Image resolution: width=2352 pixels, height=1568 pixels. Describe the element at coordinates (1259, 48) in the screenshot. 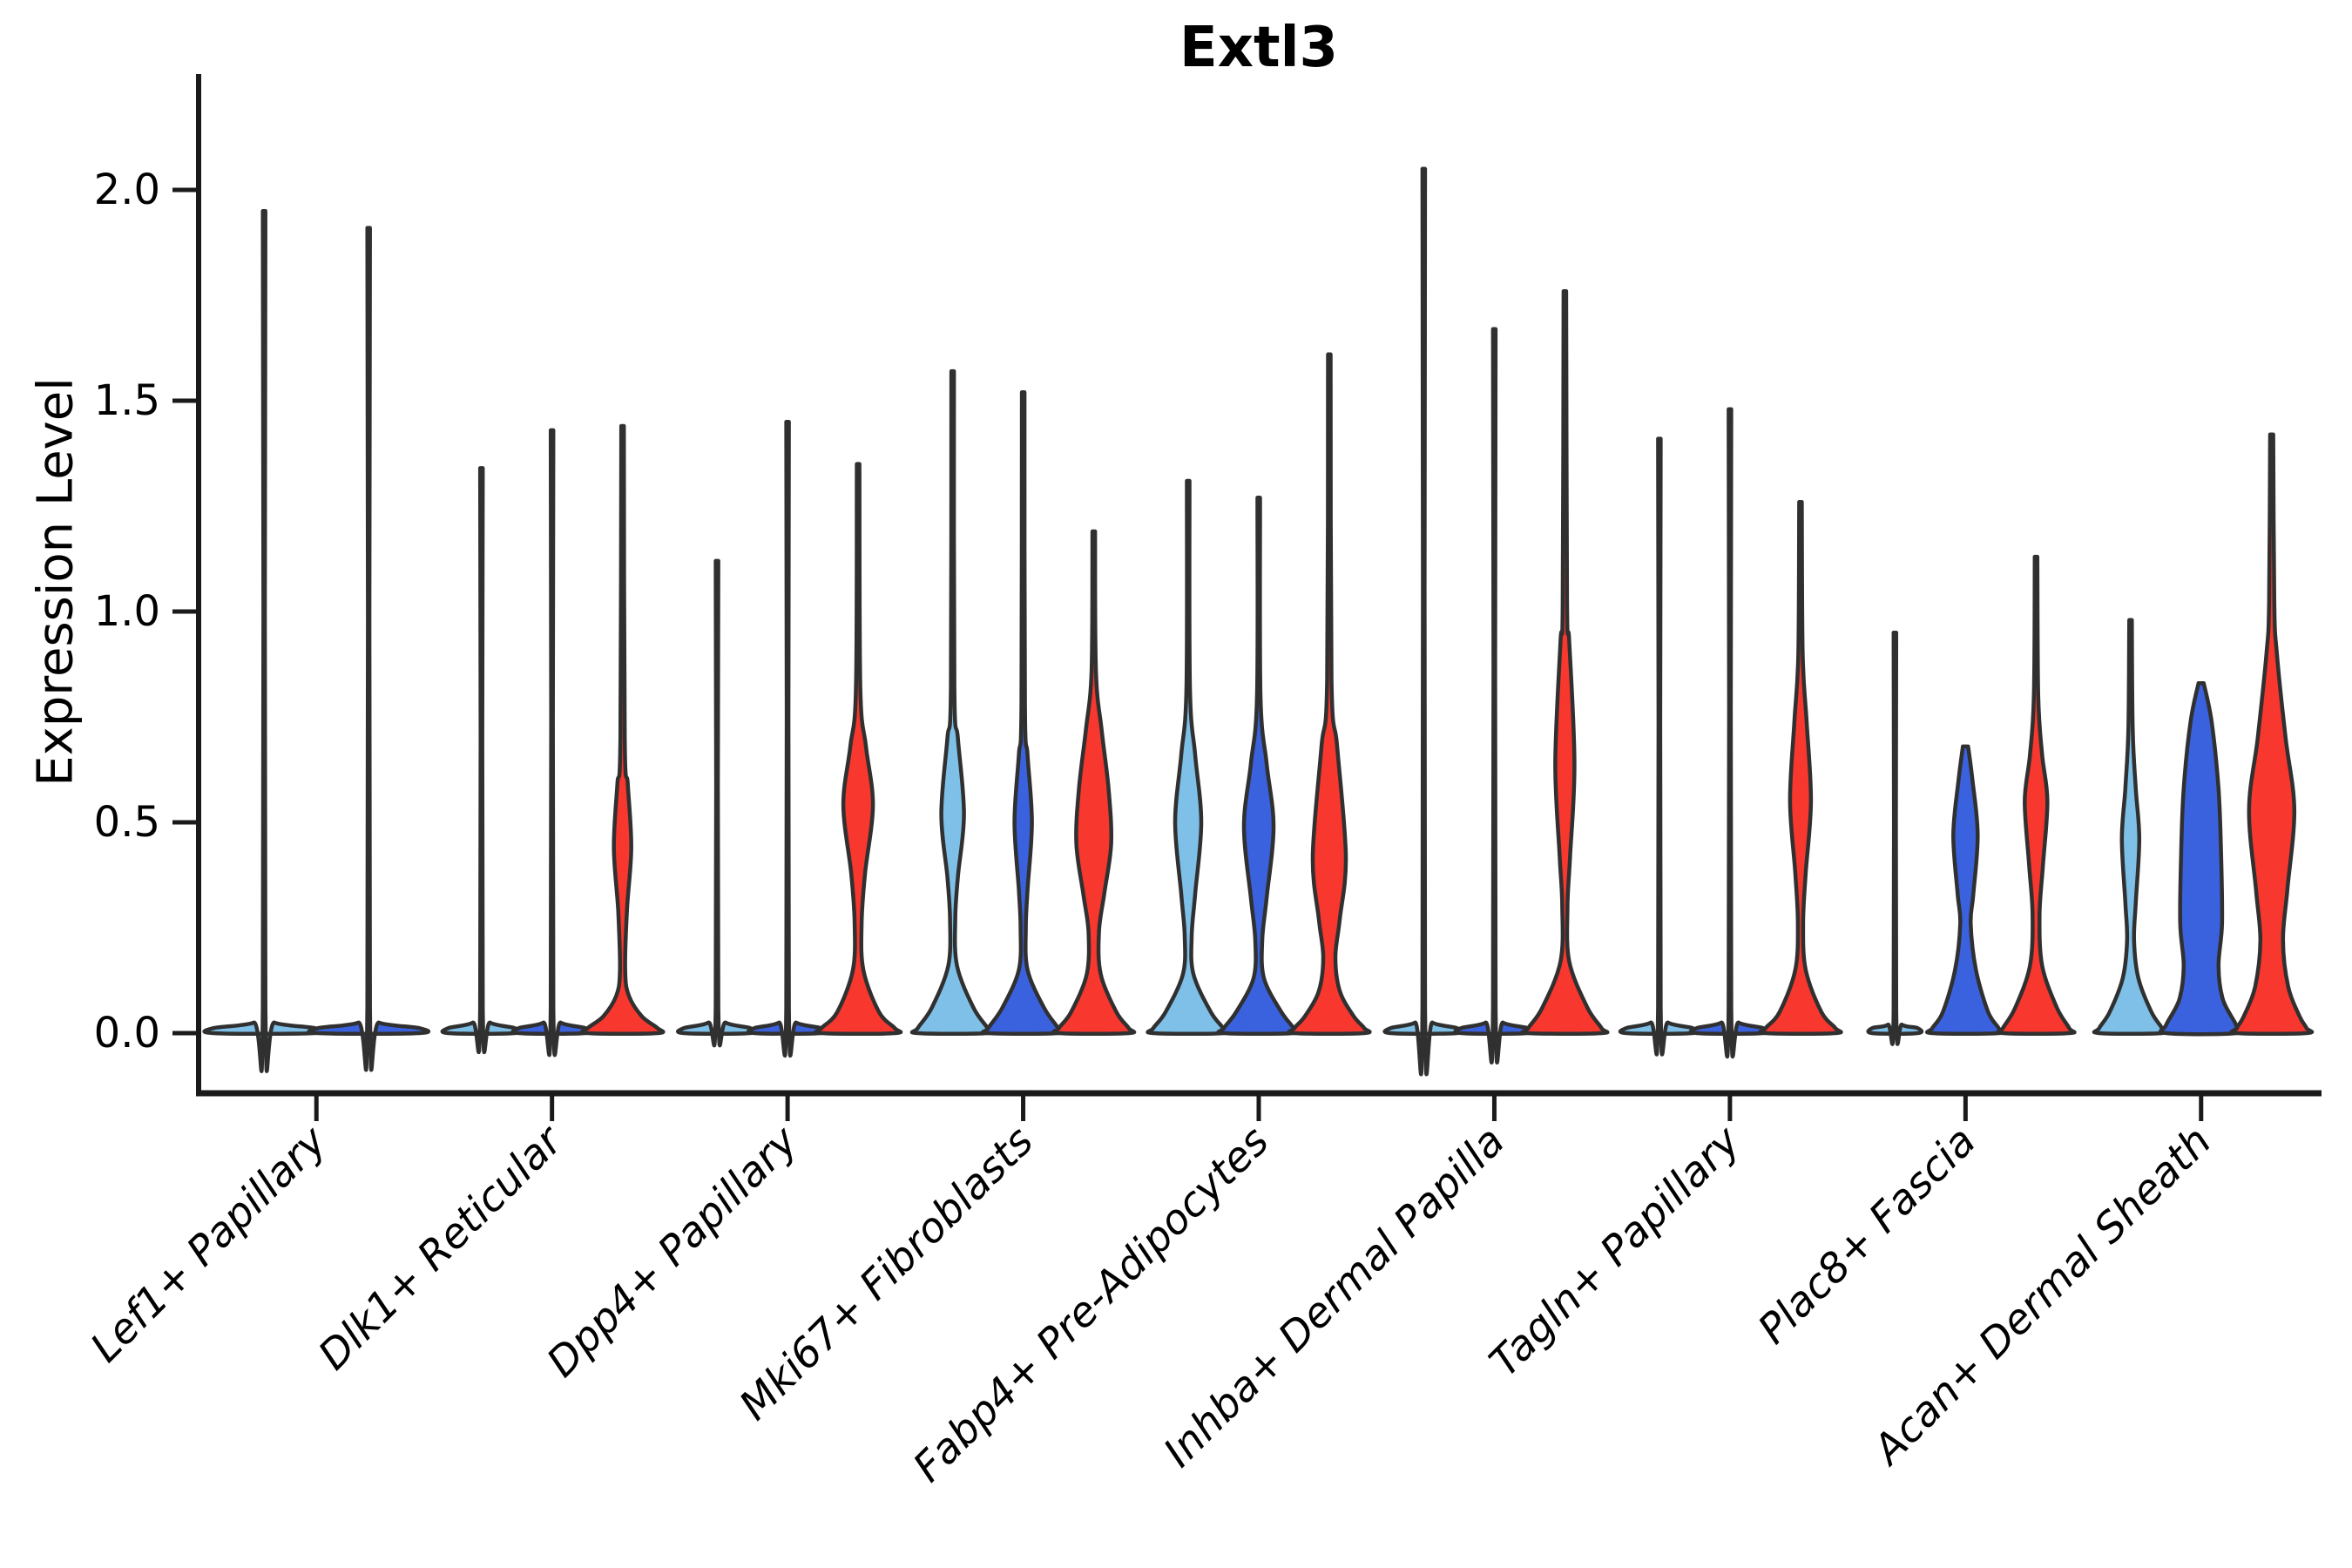

I see `chart-title: Extl3` at that location.